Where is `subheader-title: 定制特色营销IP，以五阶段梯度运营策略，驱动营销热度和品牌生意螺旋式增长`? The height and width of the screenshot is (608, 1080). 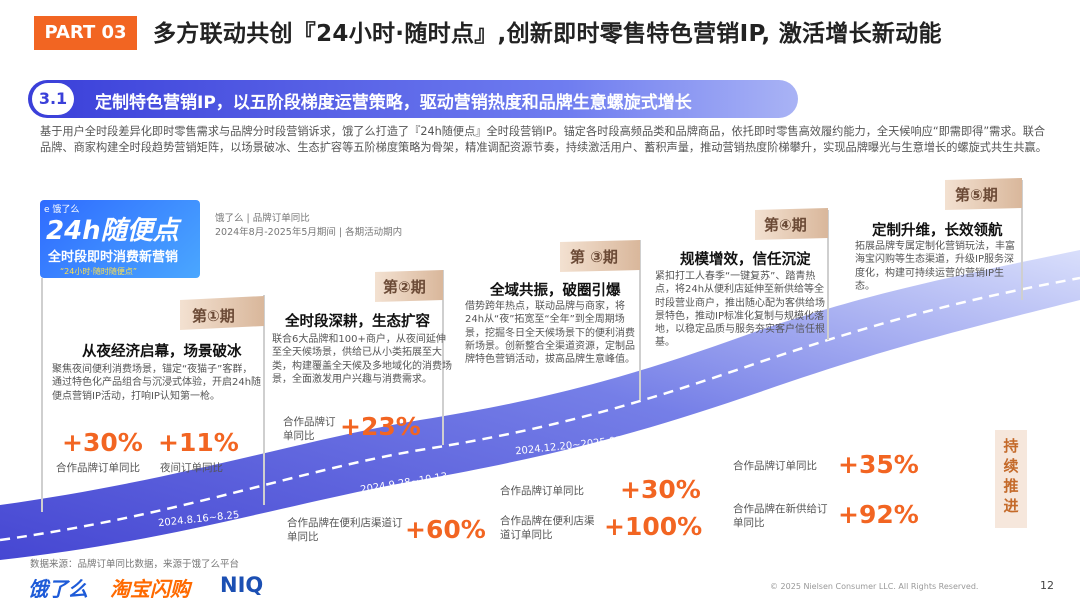 subheader-title: 定制特色营销IP，以五阶段梯度运营策略，驱动营销热度和品牌生意螺旋式增长 is located at coordinates (393, 103).